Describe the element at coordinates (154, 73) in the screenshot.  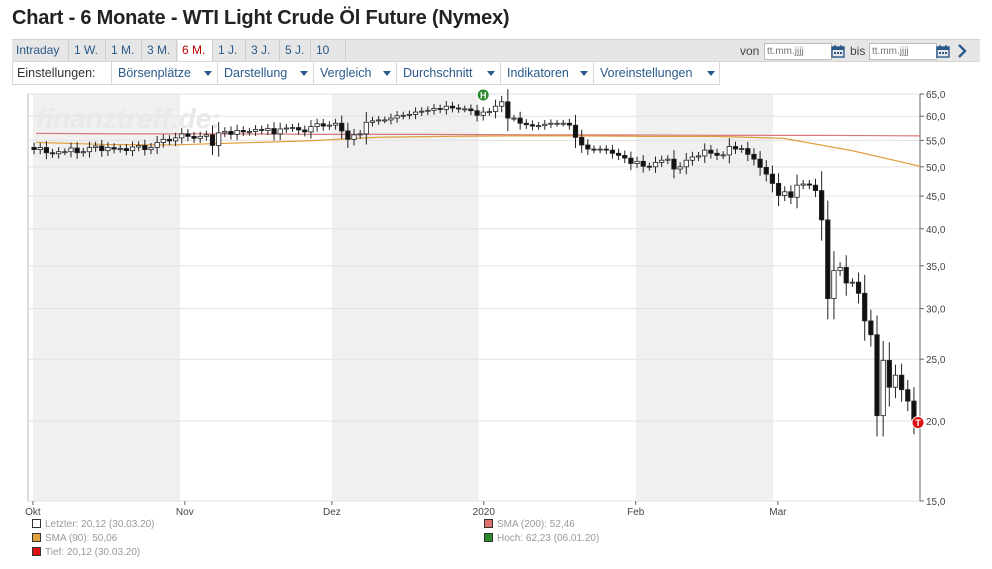
I see `menu-label: Börsenplätze` at that location.